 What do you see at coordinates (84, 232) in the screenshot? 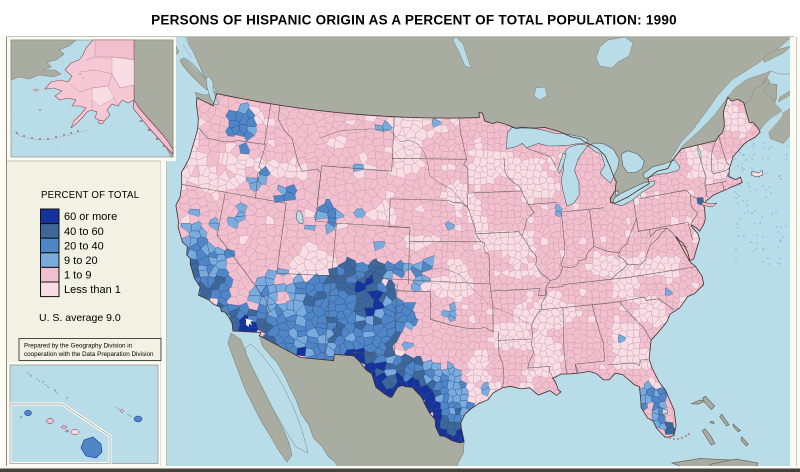
I see `svg-text: 40 to 60` at bounding box center [84, 232].